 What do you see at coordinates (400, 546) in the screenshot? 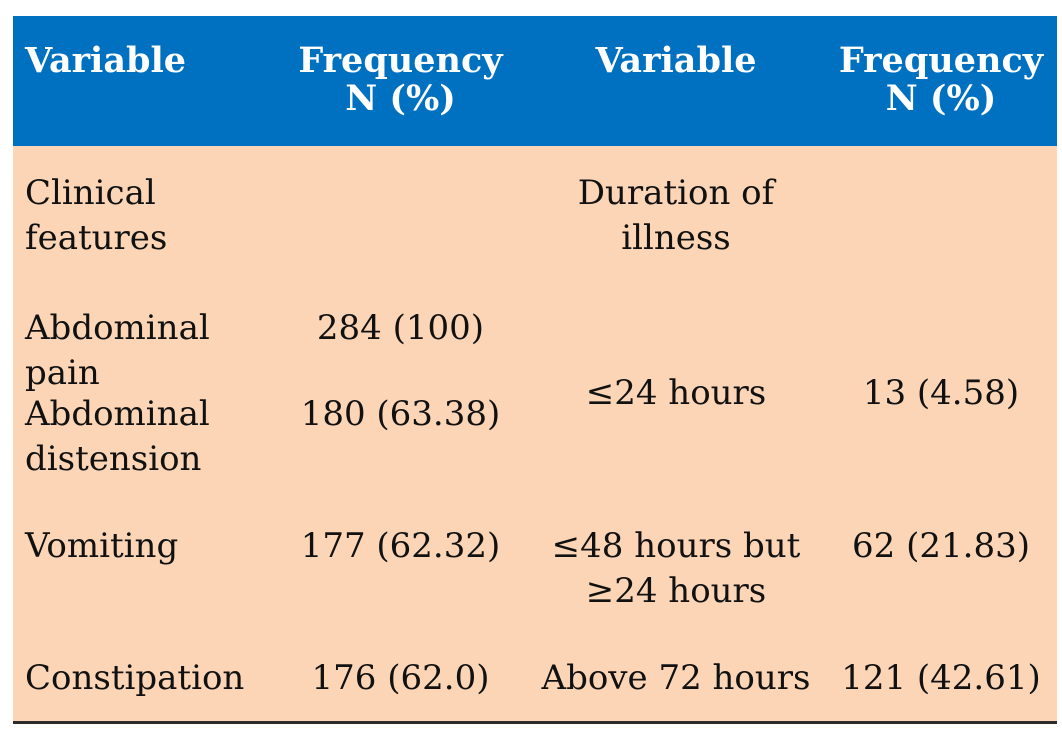
I see `frequency-vomiting: 177 (62.32)` at bounding box center [400, 546].